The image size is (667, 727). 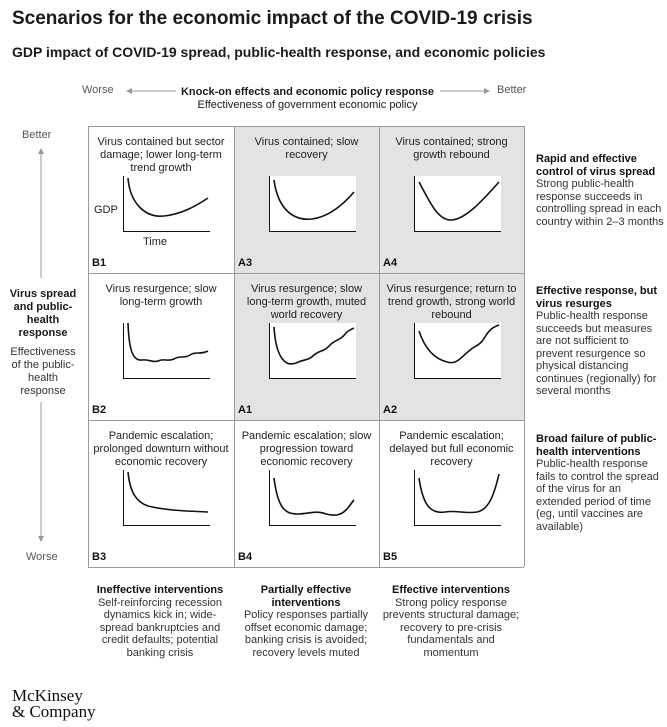 I want to click on logo-line-1: McKinsey, so click(x=47, y=695).